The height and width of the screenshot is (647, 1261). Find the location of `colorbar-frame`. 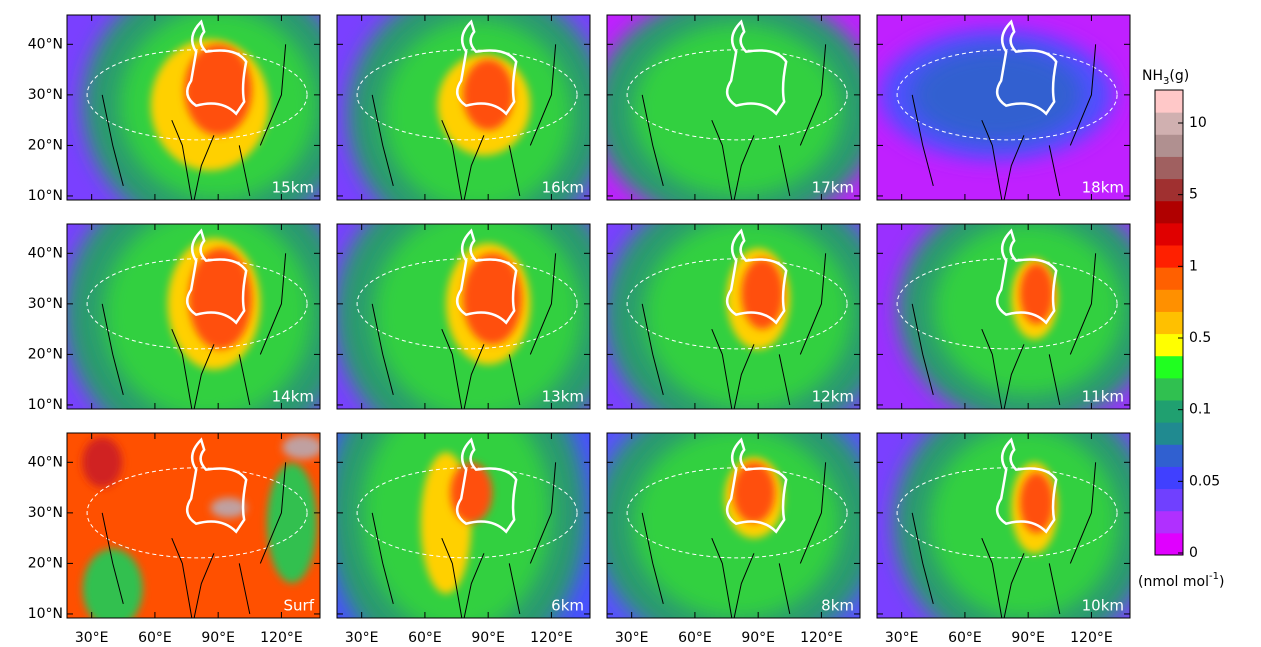

colorbar-frame is located at coordinates (1169, 322).